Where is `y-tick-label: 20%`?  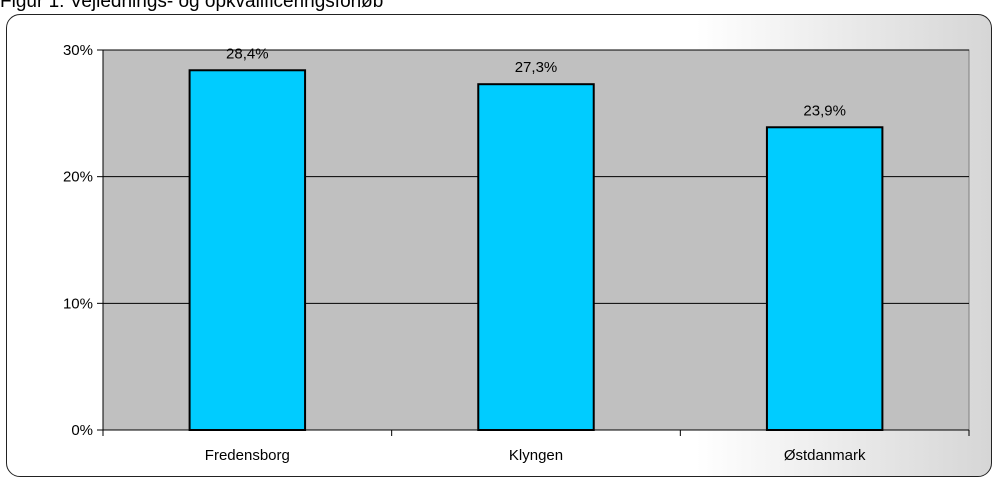 y-tick-label: 20% is located at coordinates (78, 177).